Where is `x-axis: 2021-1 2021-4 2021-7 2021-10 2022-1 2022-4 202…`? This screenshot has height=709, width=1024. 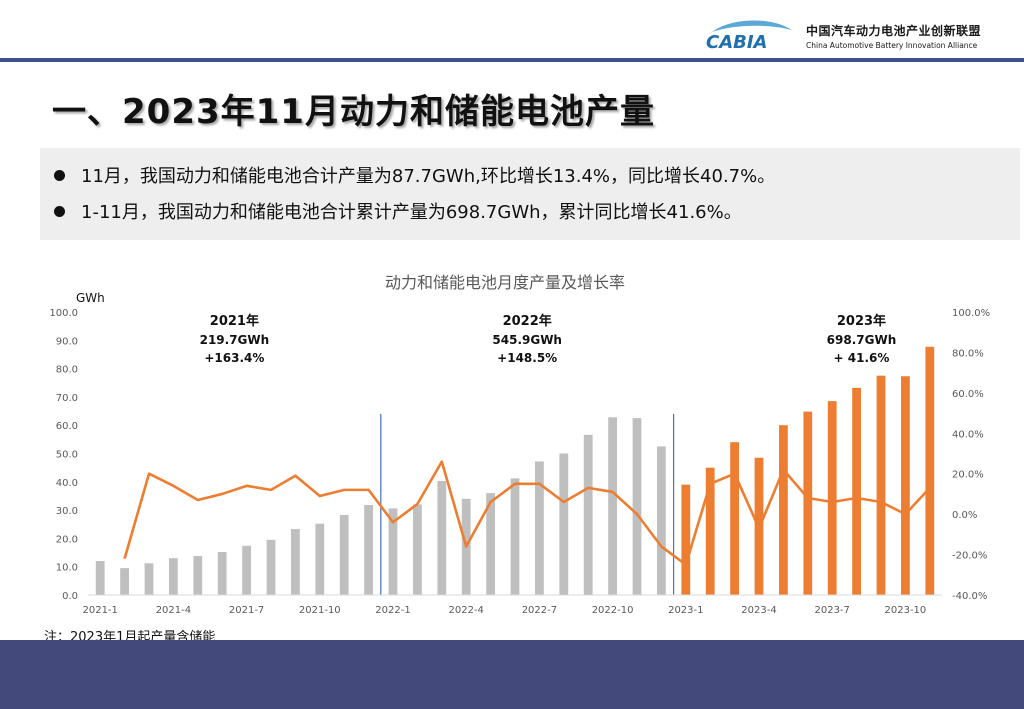
x-axis: 2021-1 2021-4 2021-7 2021-10 2022-1 2022-4 202… is located at coordinates (512, 605).